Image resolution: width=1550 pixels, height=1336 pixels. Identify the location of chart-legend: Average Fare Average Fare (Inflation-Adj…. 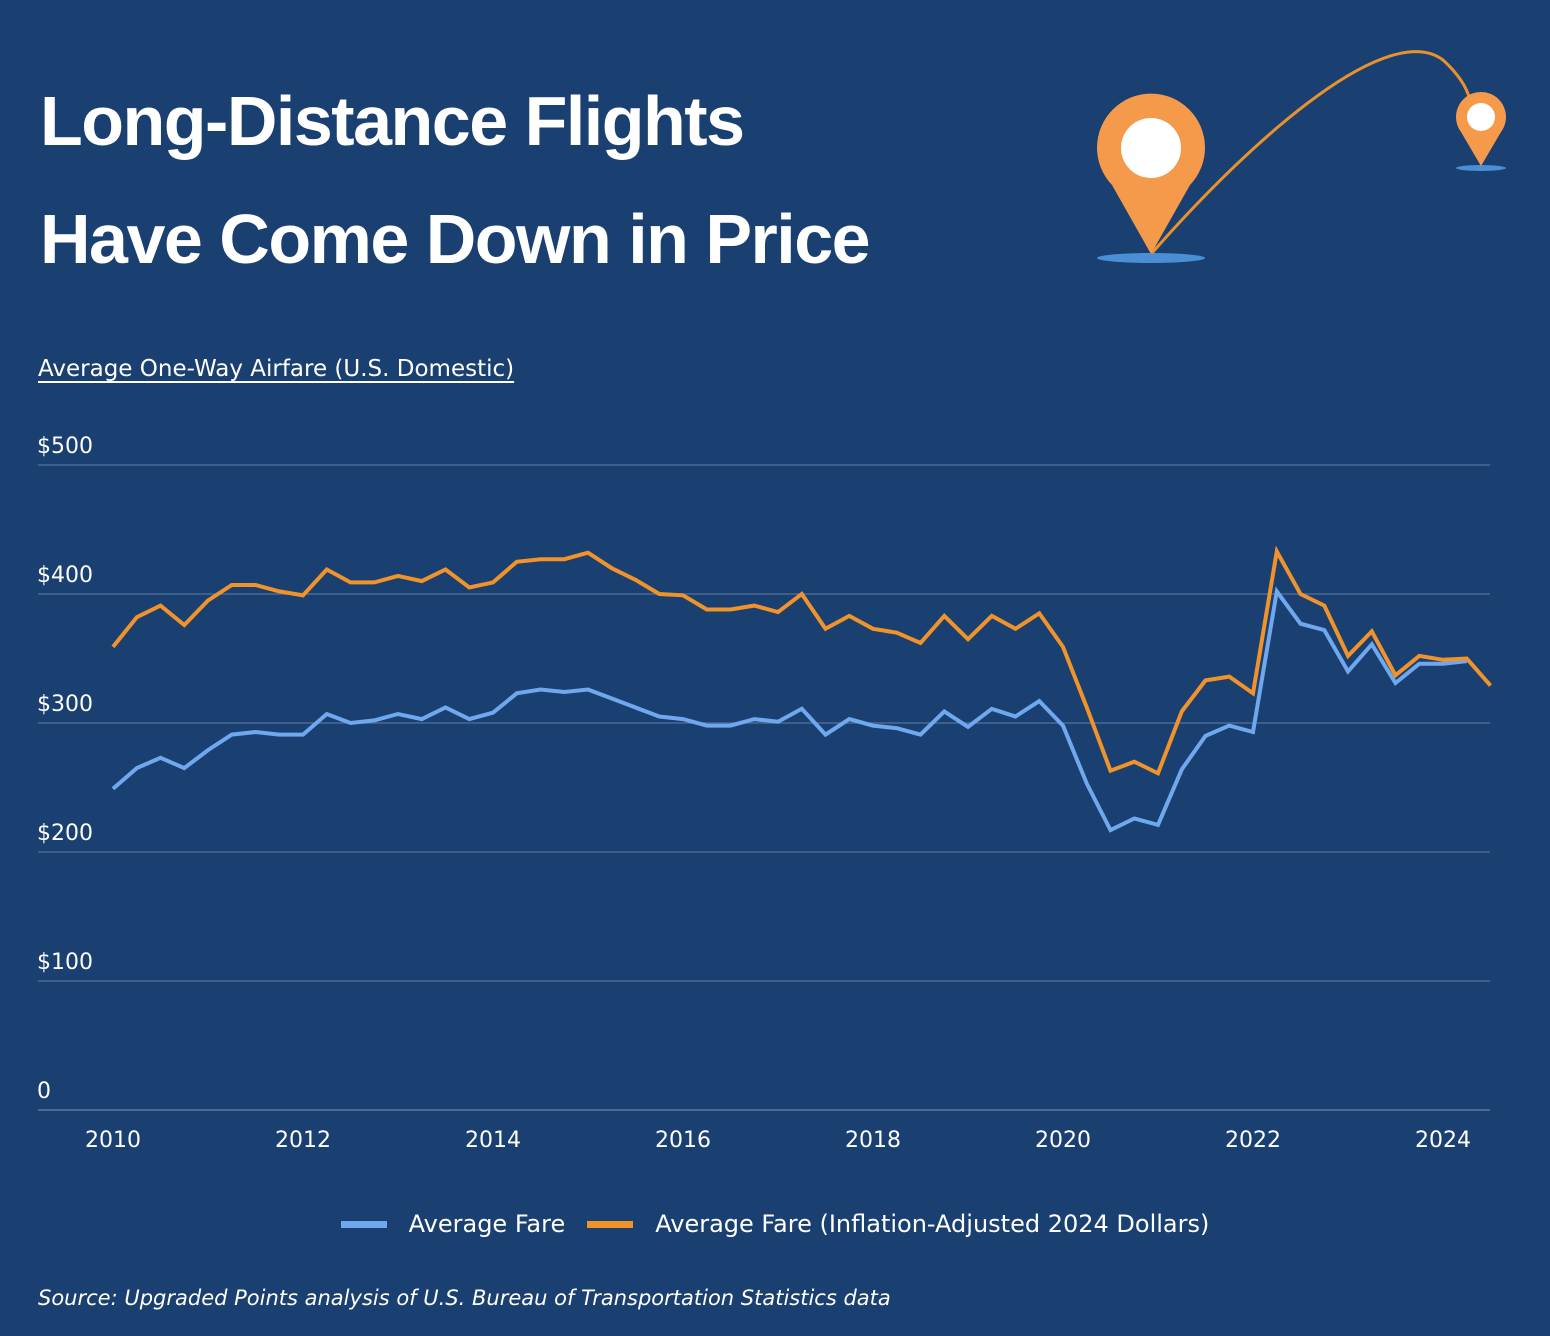
(775, 1224).